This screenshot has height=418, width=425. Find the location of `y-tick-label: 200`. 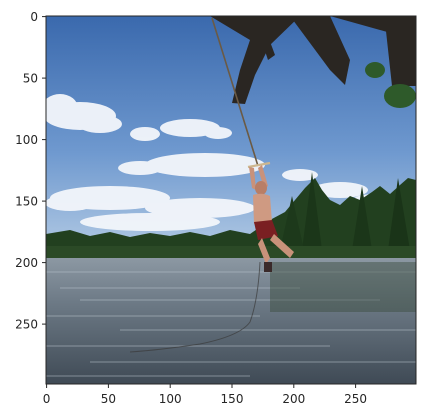

y-tick-label: 200 is located at coordinates (26, 263).